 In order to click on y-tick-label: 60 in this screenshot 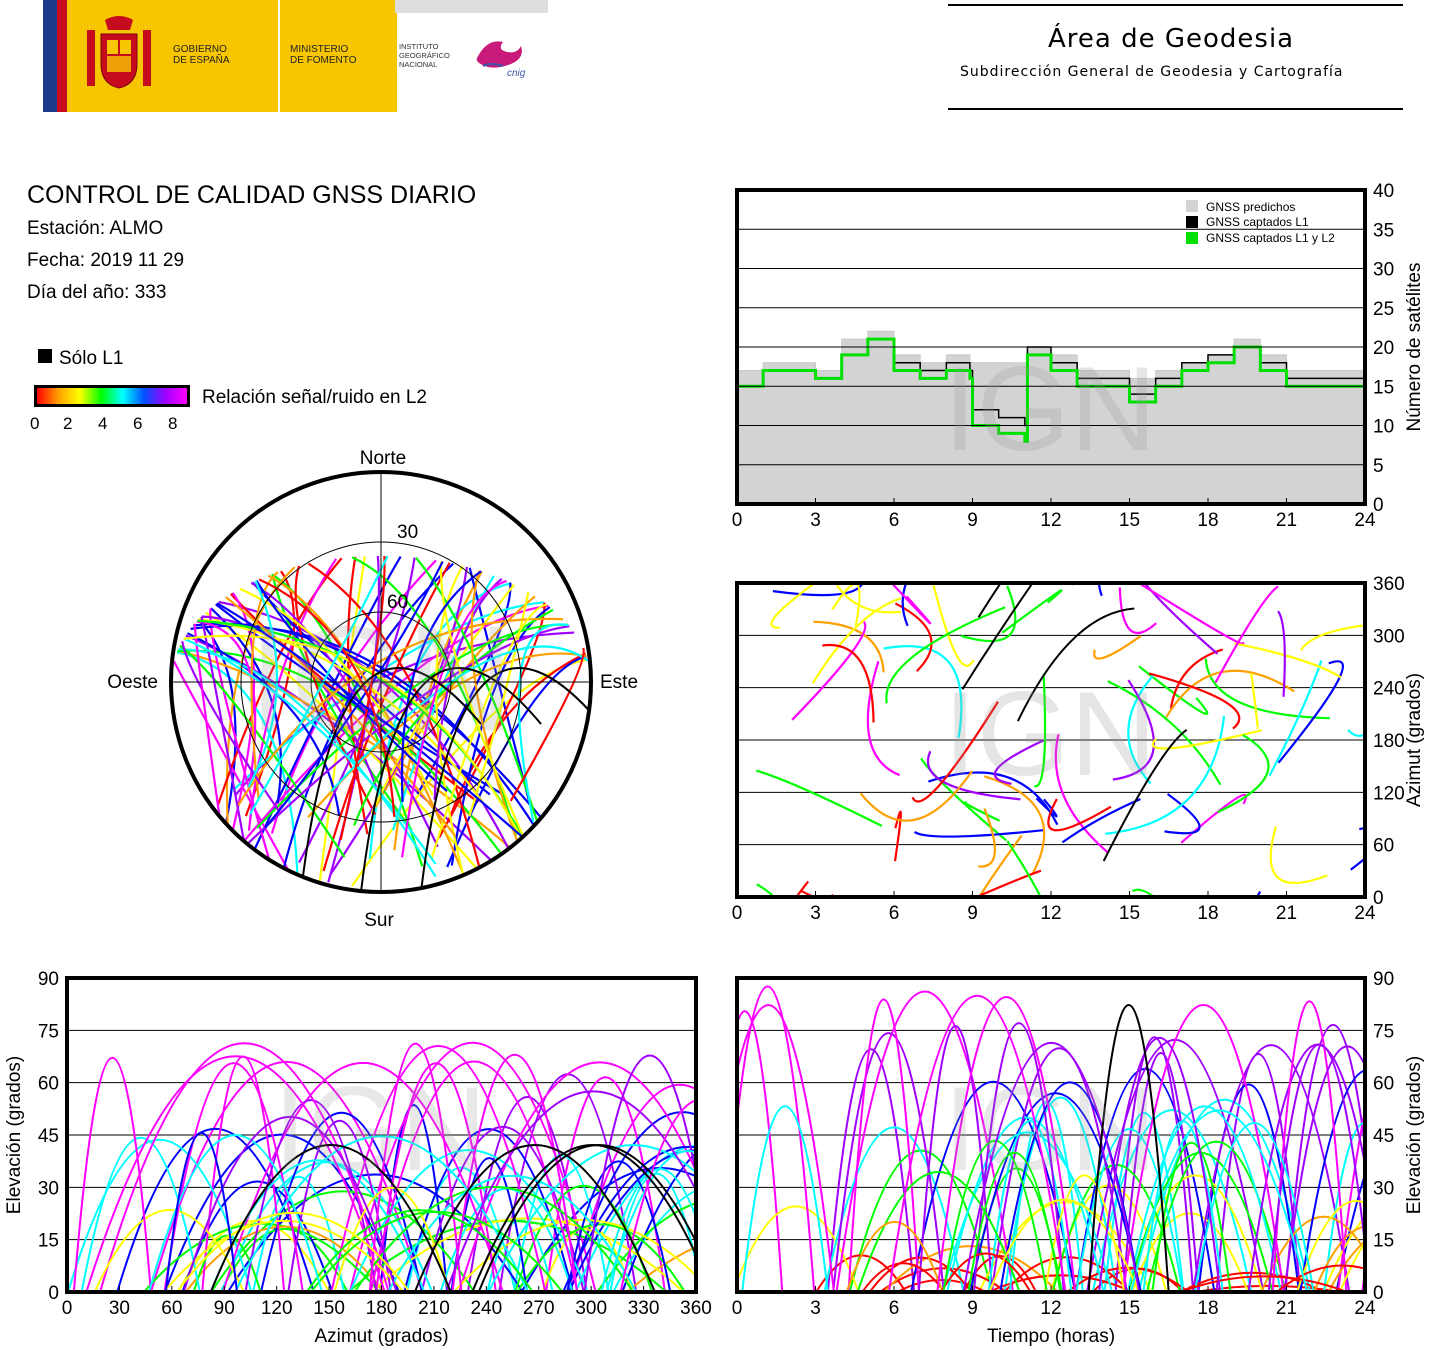, I will do `click(1383, 1084)`.